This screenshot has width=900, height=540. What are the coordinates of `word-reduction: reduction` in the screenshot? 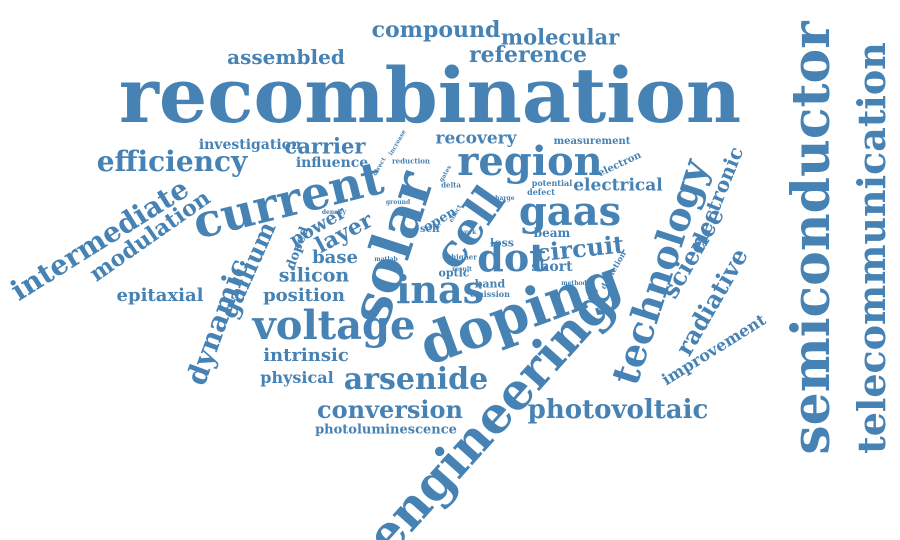 It's located at (411, 161).